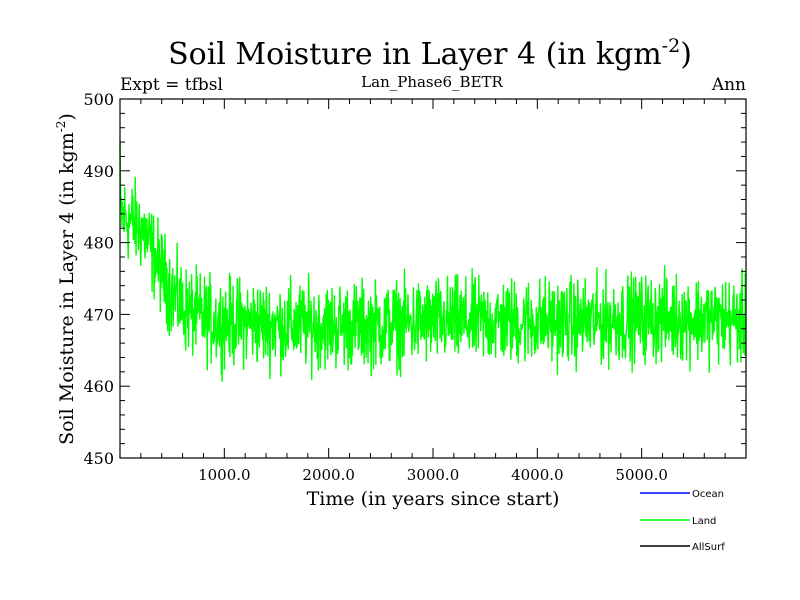  I want to click on x-tick-label: 1000.0, so click(224, 475).